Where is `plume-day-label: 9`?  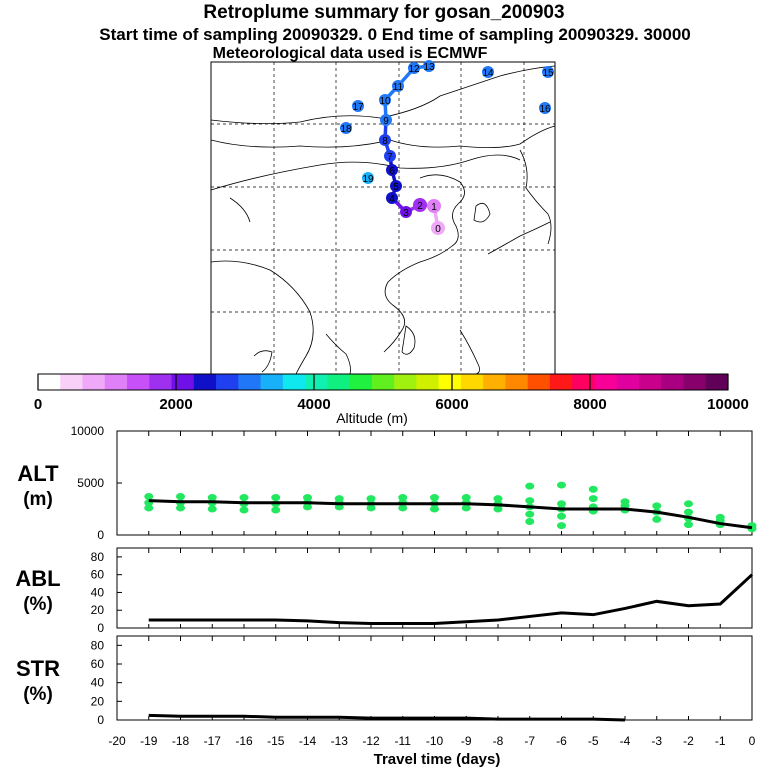 plume-day-label: 9 is located at coordinates (386, 121).